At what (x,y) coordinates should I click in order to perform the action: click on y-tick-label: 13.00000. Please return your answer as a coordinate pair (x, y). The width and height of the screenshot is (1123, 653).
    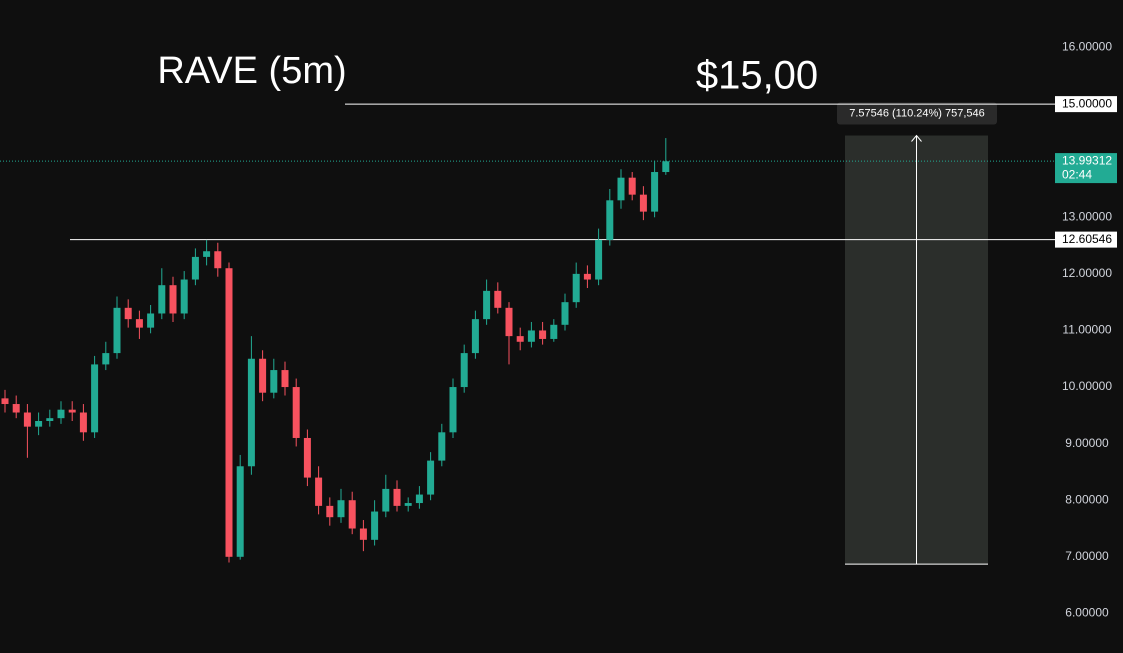
    Looking at the image, I should click on (1087, 216).